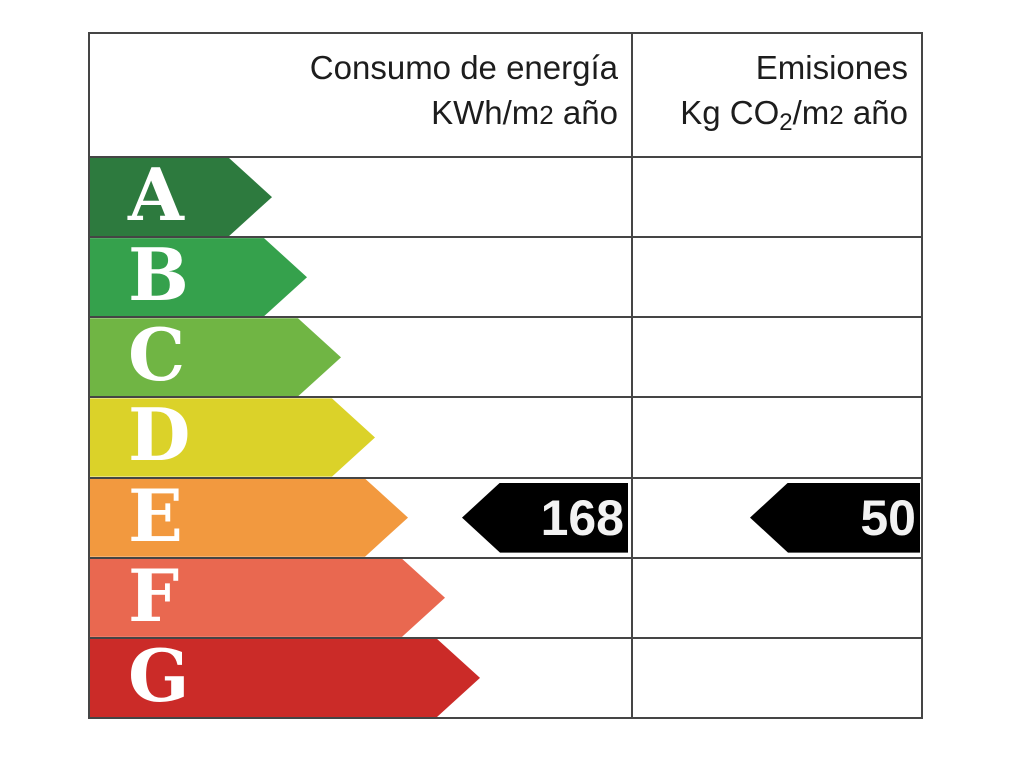 Image resolution: width=1020 pixels, height=765 pixels. I want to click on rating-letter-e: E, so click(155, 515).